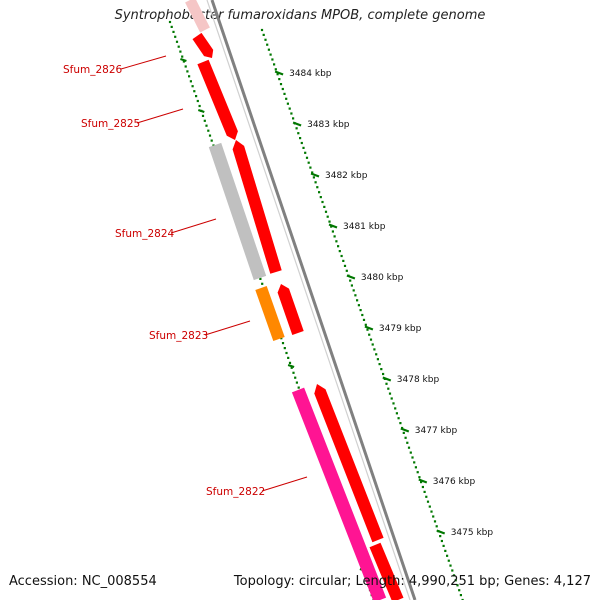  Describe the element at coordinates (436, 431) in the screenshot. I see `tick-label: 3477 kbp` at that location.